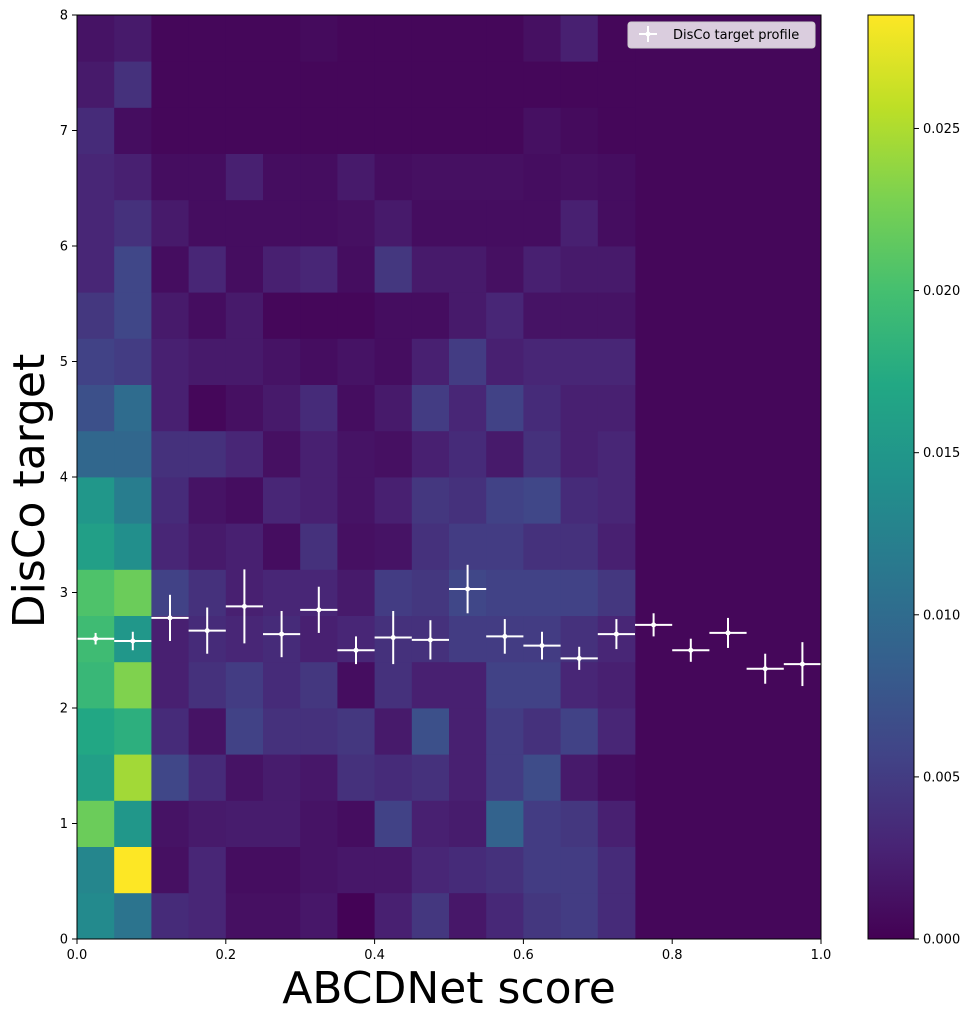 This screenshot has width=973, height=1021. I want to click on x-tick-label: 0.8, so click(672, 955).